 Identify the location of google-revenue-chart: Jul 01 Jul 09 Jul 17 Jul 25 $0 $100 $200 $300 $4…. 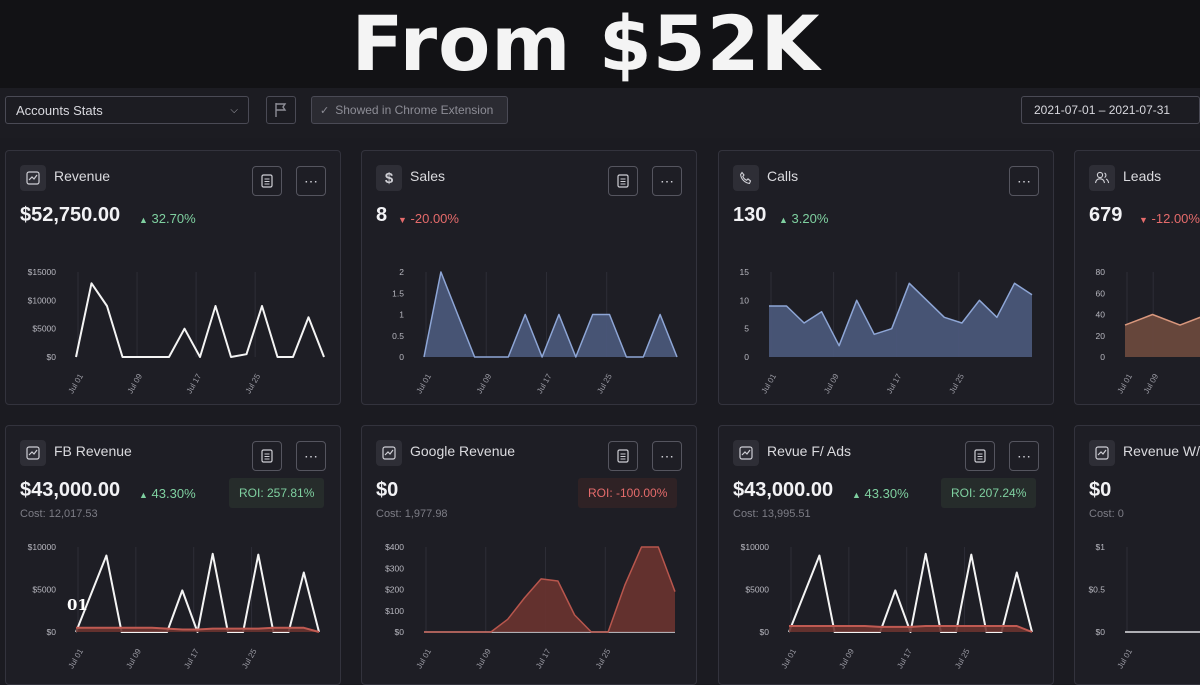
(530, 606).